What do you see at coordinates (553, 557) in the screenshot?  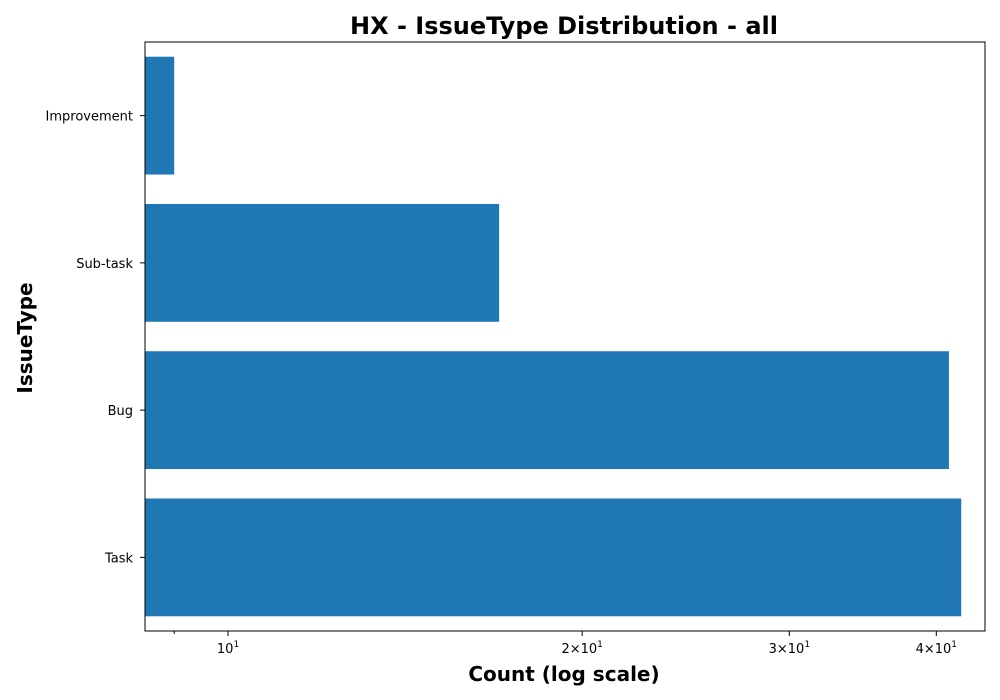 I see `bar-task` at bounding box center [553, 557].